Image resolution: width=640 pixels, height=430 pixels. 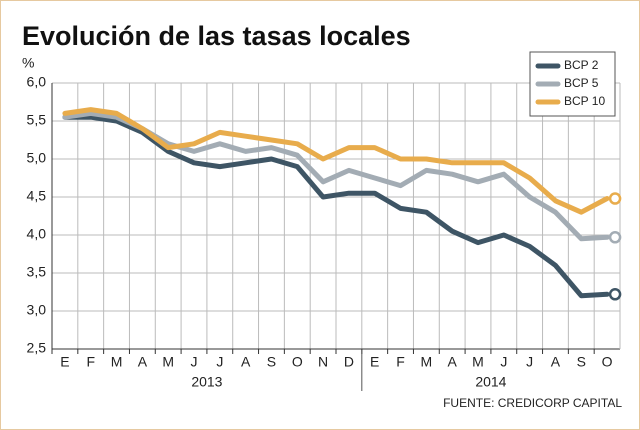 What do you see at coordinates (37, 196) in the screenshot?
I see `y-tick-label: 4,5` at bounding box center [37, 196].